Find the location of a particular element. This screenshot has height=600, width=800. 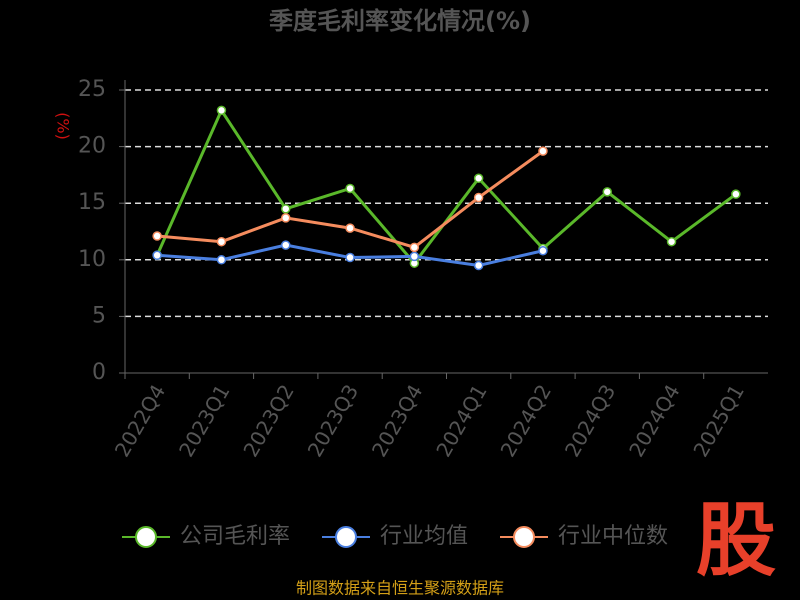

y-tick-label: 15 is located at coordinates (92, 202).